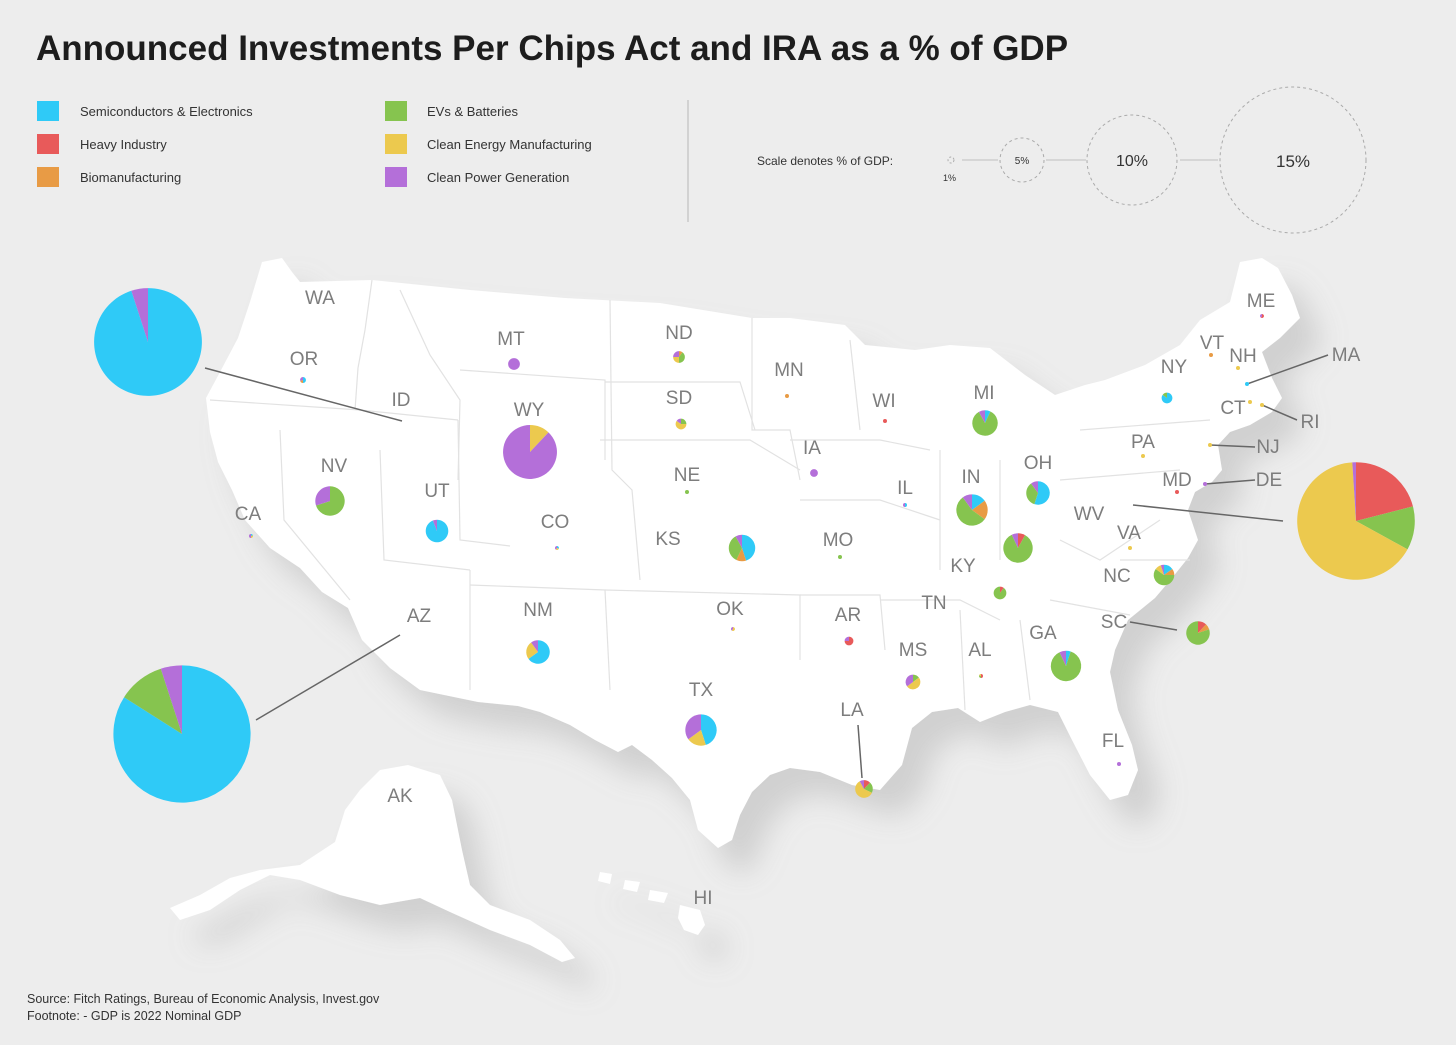 This screenshot has width=1456, height=1045. Describe the element at coordinates (1014, 540) in the screenshot. I see `pie-slice-KY-power` at that location.